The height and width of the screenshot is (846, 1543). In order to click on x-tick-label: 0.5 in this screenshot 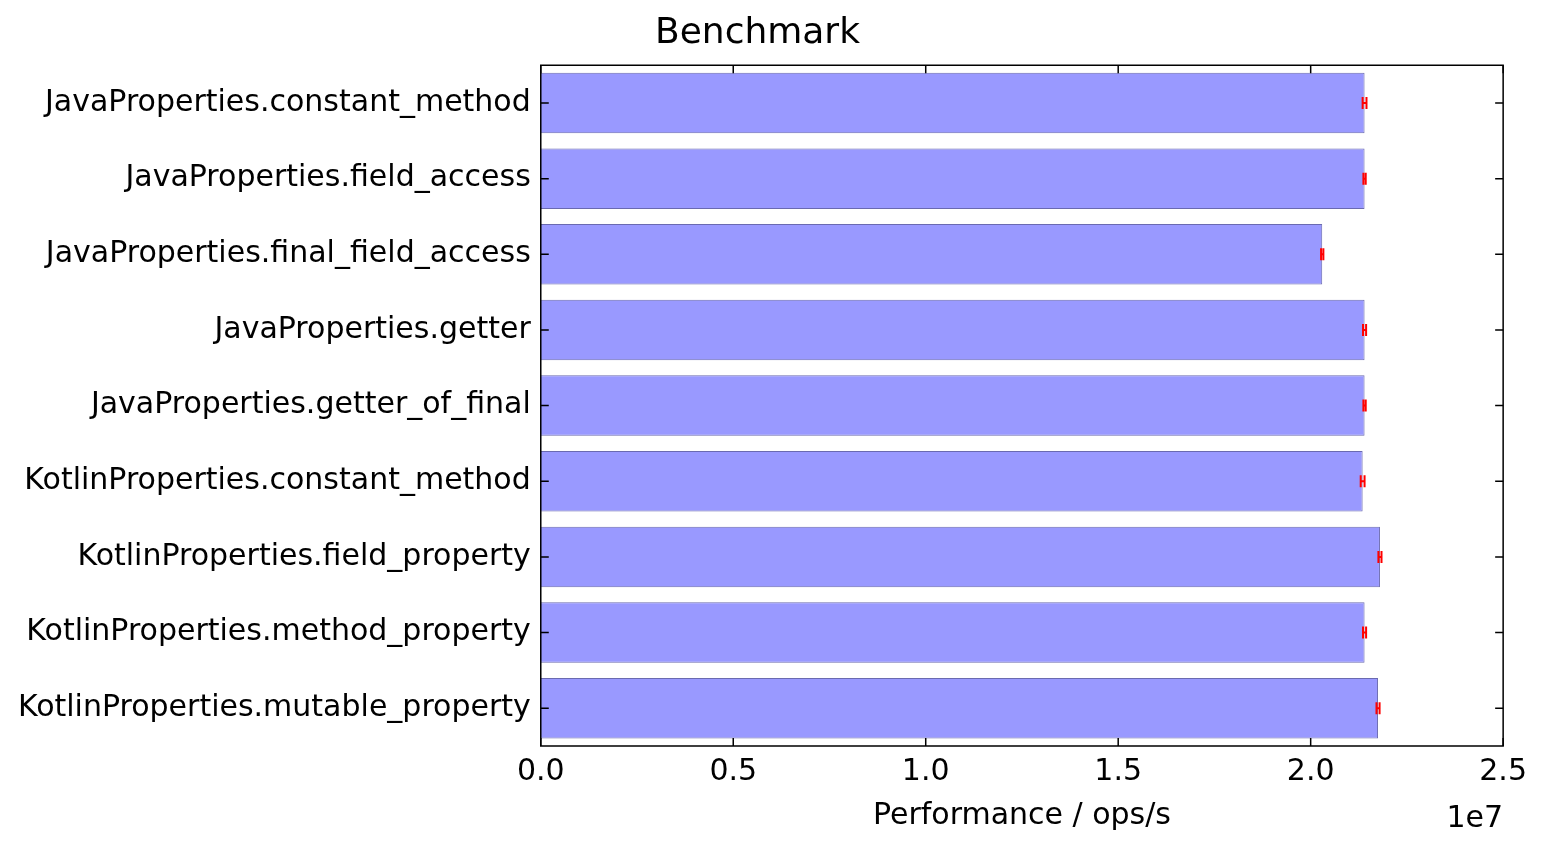, I will do `click(733, 769)`.